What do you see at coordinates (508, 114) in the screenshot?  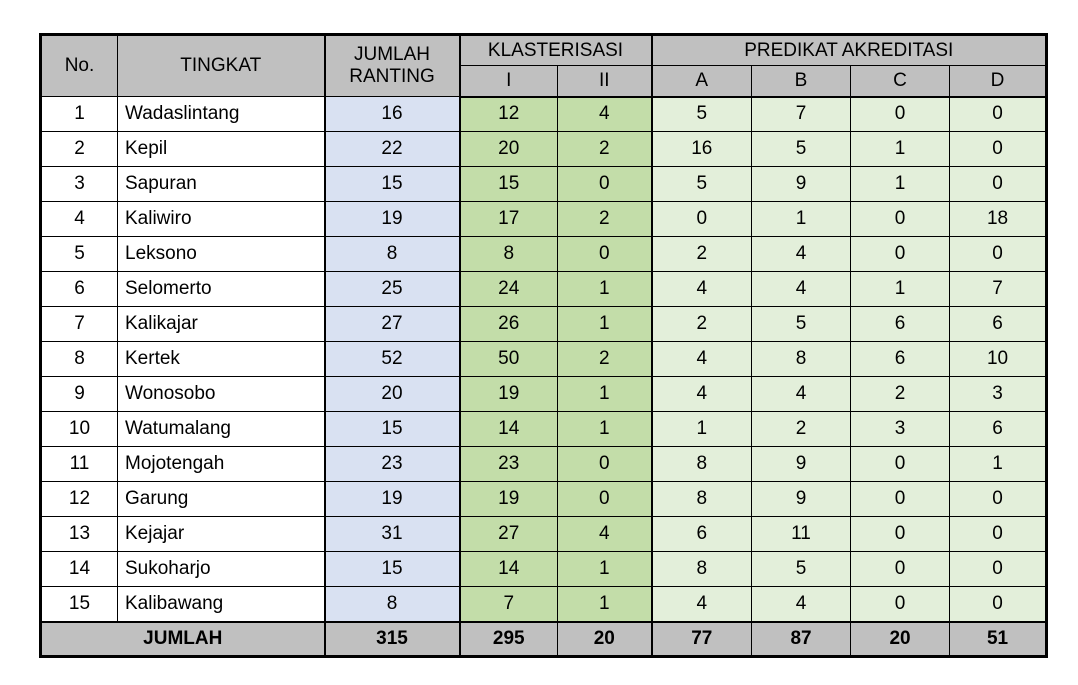 I see `cell-klaster-i: 12` at bounding box center [508, 114].